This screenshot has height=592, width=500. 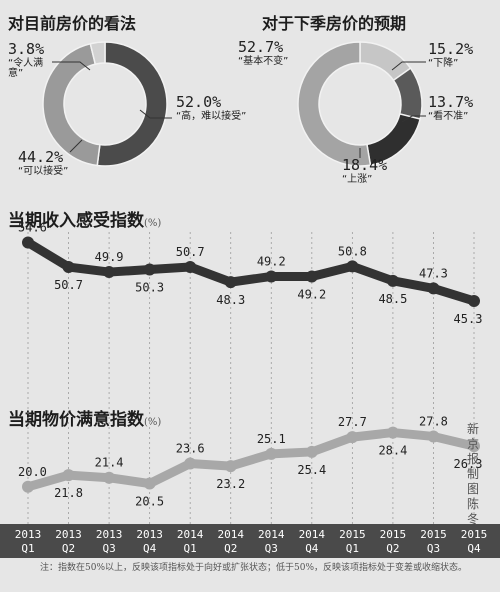 I want to click on data-label-1-8: 27.7, so click(x=352, y=422).